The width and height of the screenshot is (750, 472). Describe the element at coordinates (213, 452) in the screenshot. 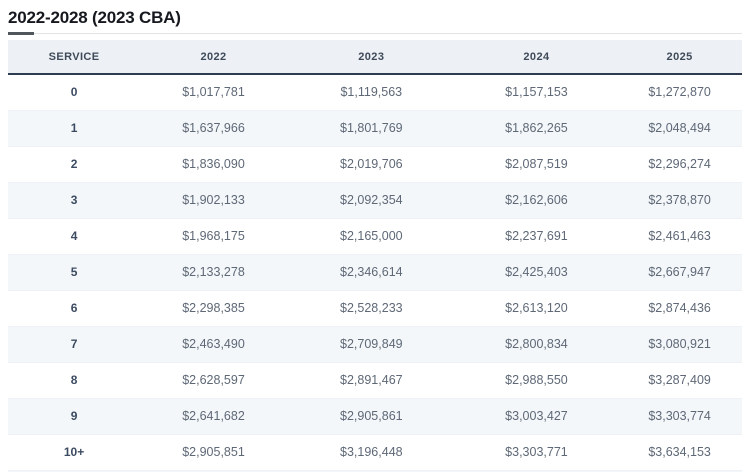

I see `salary-cell: $2,905,851` at that location.